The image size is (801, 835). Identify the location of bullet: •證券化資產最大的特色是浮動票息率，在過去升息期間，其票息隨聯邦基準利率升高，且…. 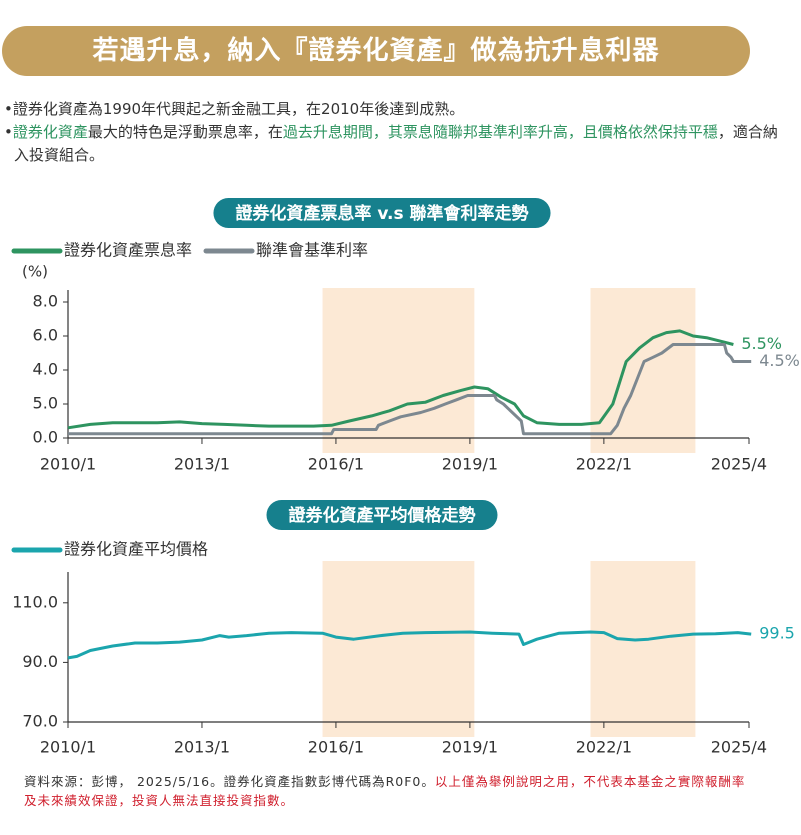
(391, 143).